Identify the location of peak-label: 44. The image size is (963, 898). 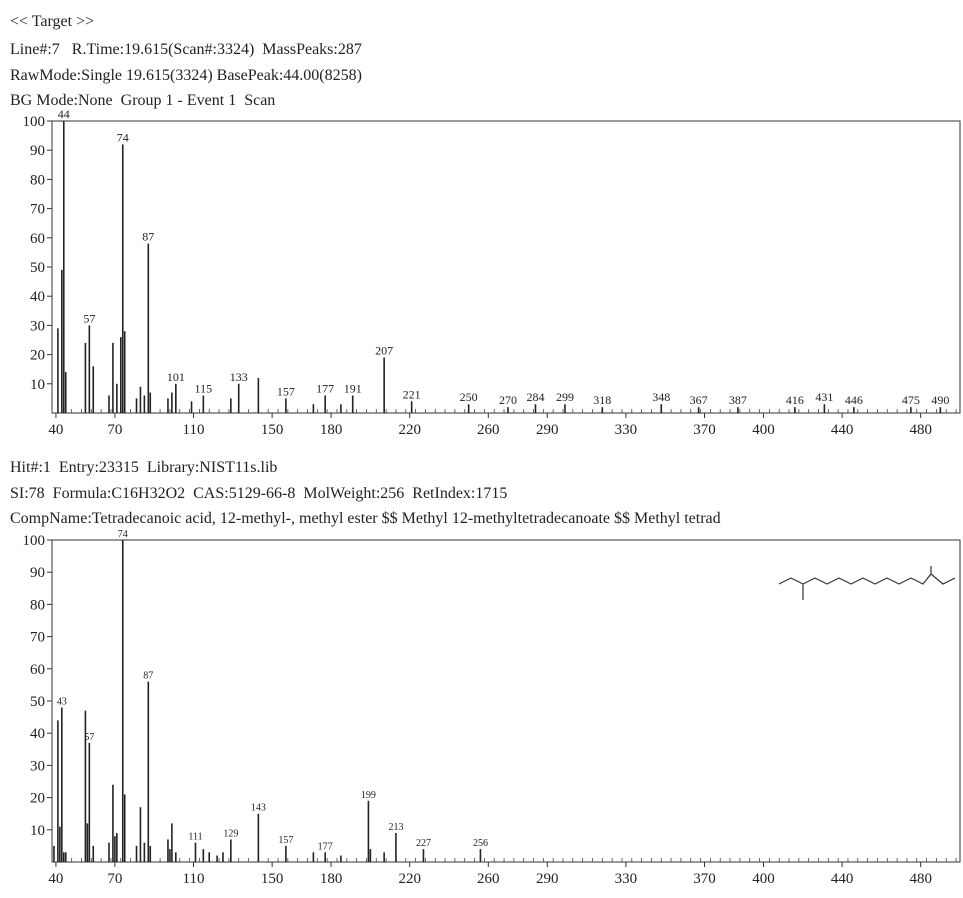
(64, 114).